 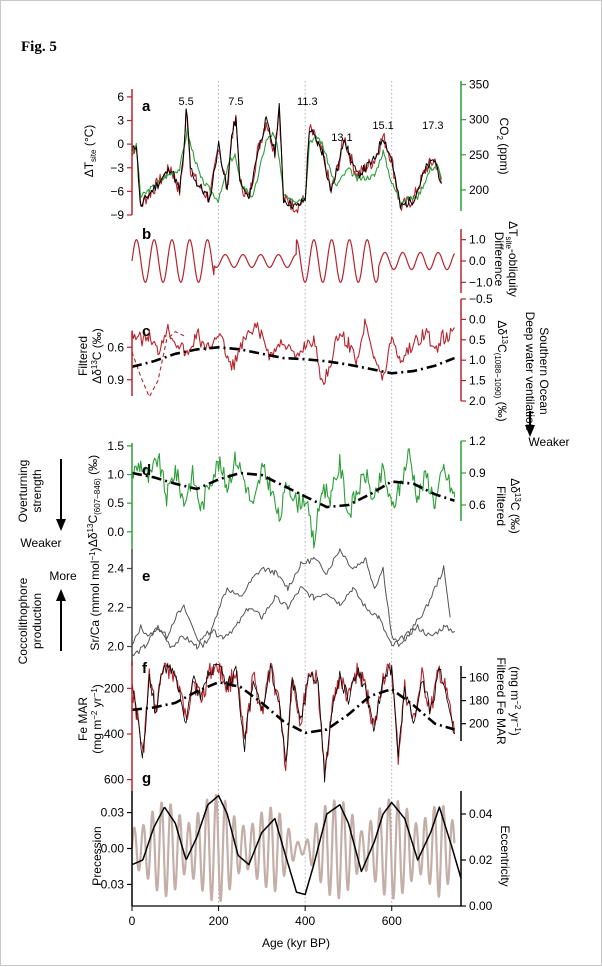 What do you see at coordinates (530, 371) in the screenshot?
I see `label-deep-water: Deep water ventilation` at bounding box center [530, 371].